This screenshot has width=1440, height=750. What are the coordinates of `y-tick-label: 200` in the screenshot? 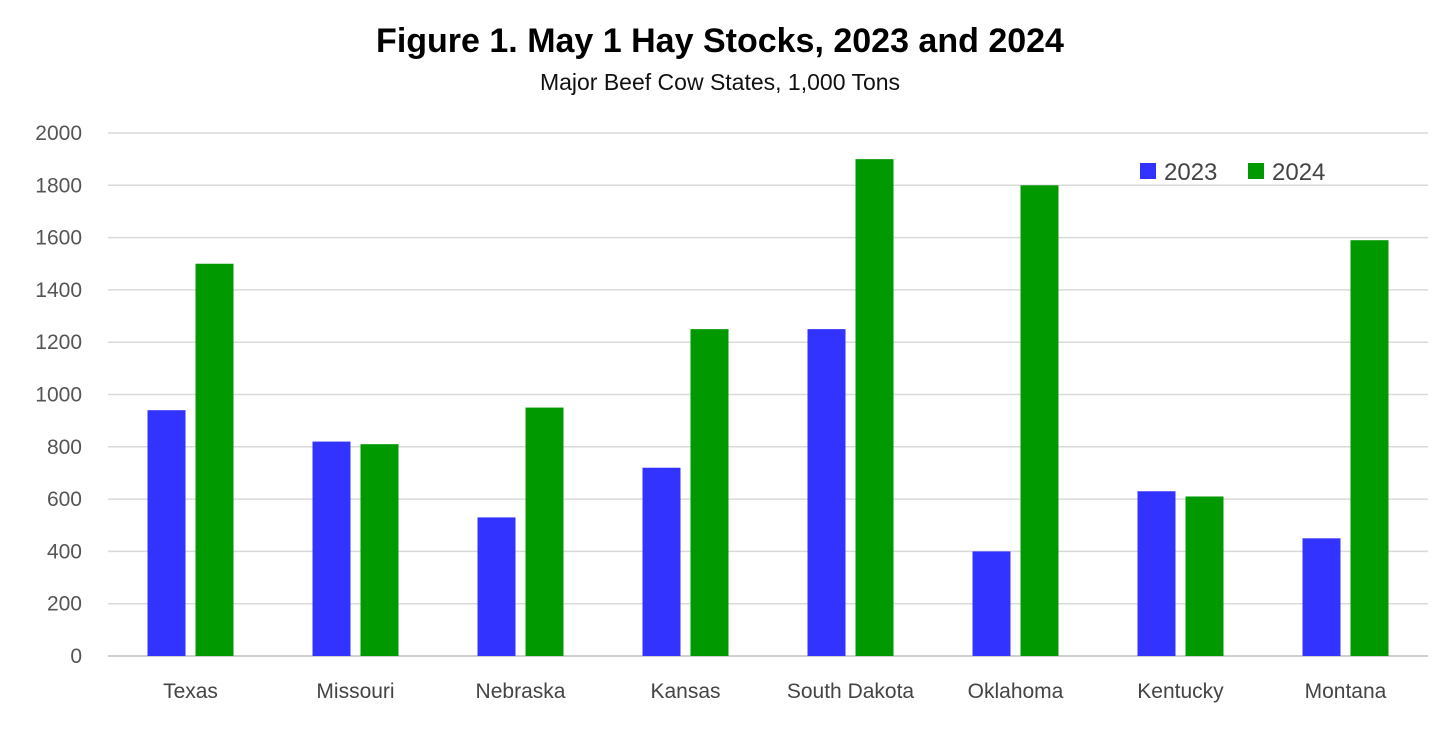 It's located at (64, 604).